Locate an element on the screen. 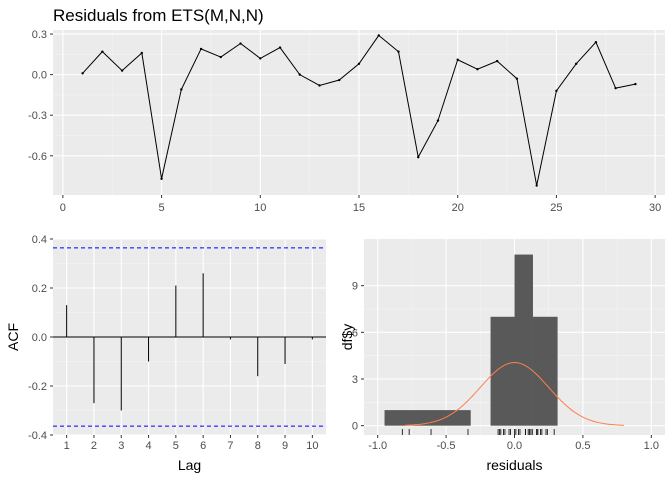  x-tick-label: 20 is located at coordinates (458, 208).